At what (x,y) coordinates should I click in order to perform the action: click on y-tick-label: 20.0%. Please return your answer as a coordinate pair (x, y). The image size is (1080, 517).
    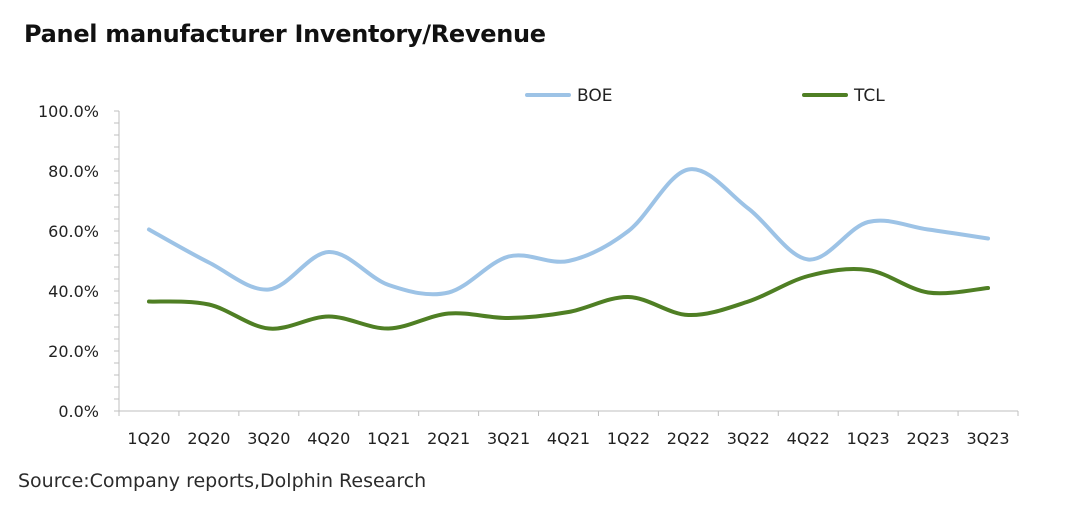
    Looking at the image, I should click on (73, 351).